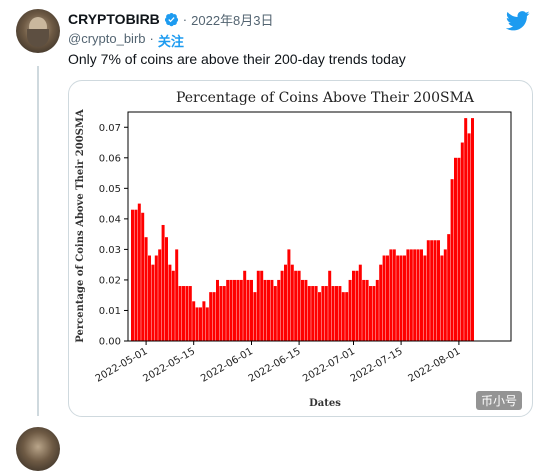 The height and width of the screenshot is (471, 546). I want to click on x-tick-label: 2022-06-01, so click(227, 365).